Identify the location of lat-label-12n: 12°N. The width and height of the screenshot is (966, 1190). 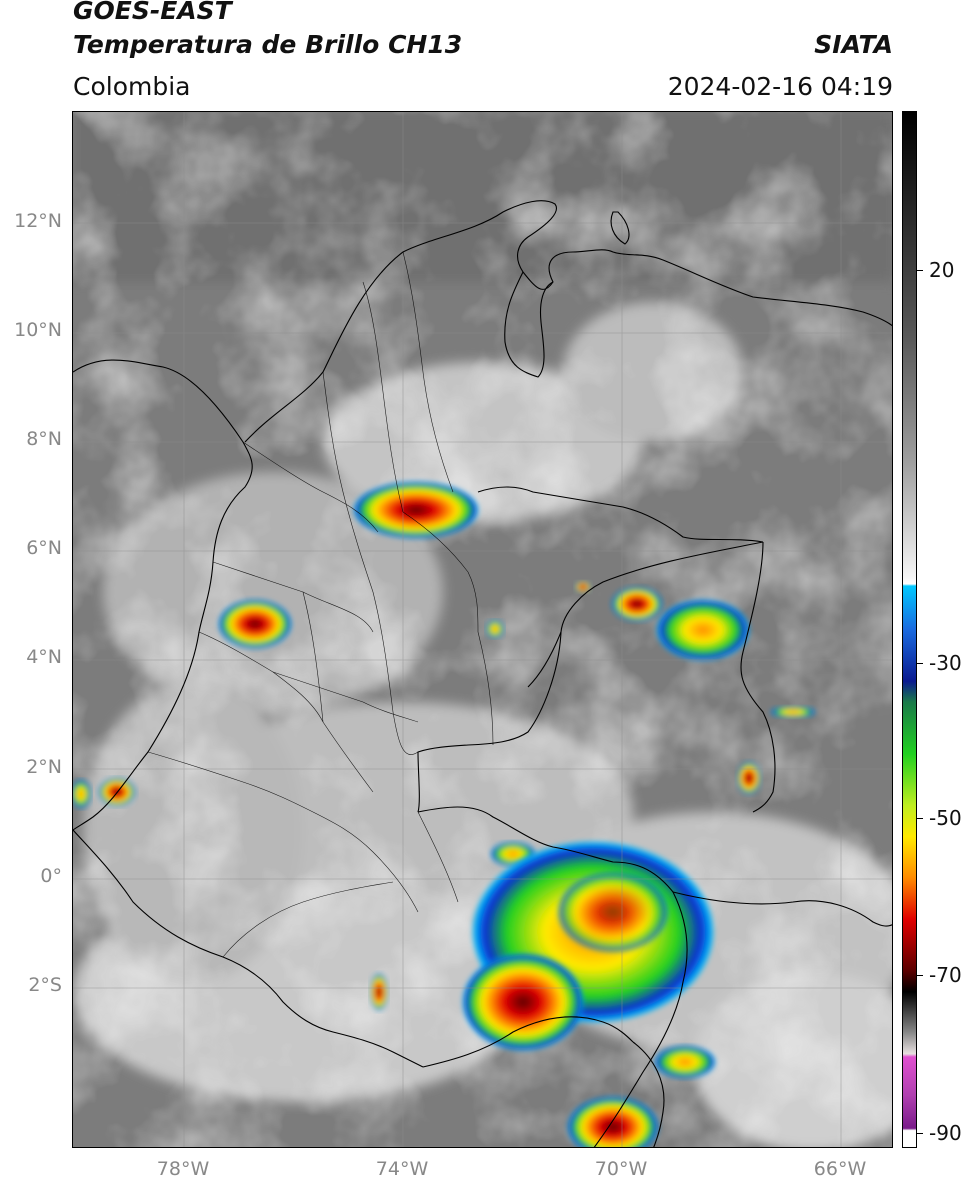
(38, 221).